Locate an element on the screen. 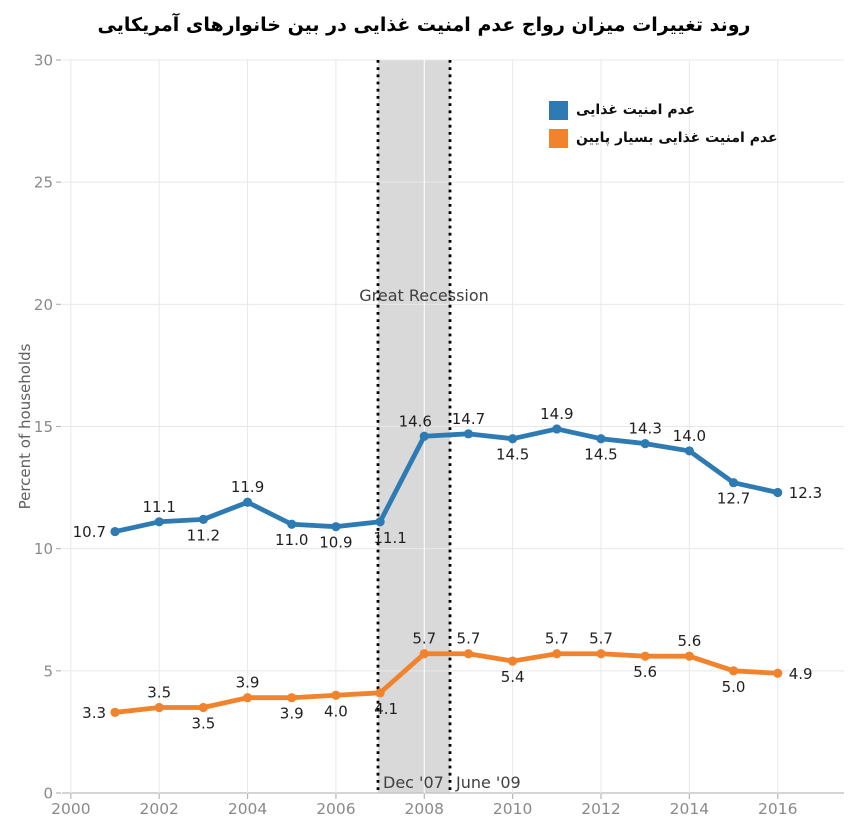 The height and width of the screenshot is (825, 848). legend-label: عدم امنیت غذایی is located at coordinates (636, 110).